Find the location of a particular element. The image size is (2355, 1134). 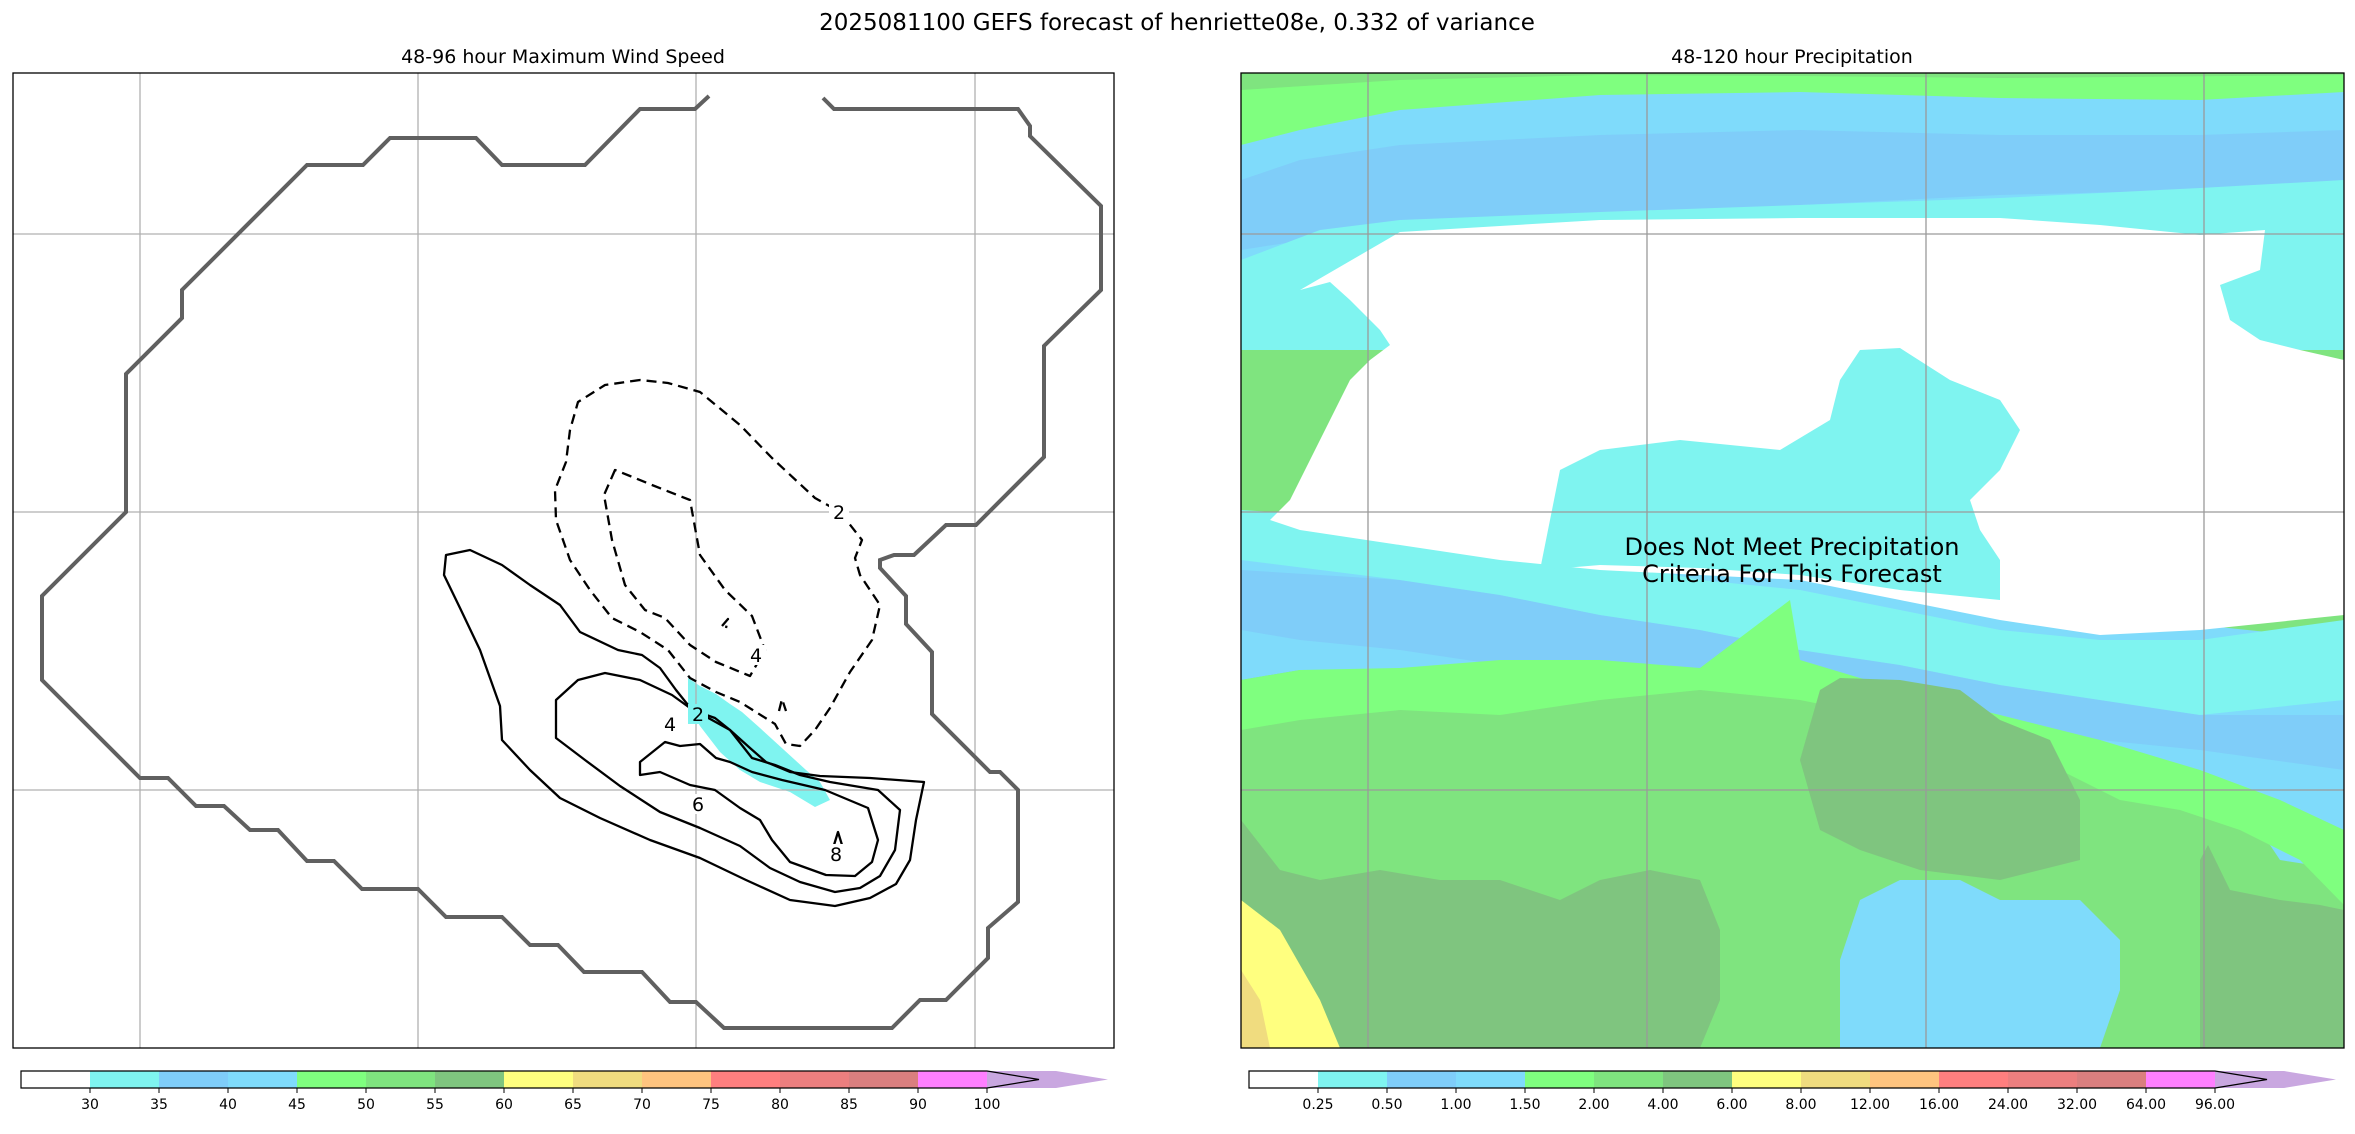

colorbar-tick-label: 6.00 is located at coordinates (1731, 1105).